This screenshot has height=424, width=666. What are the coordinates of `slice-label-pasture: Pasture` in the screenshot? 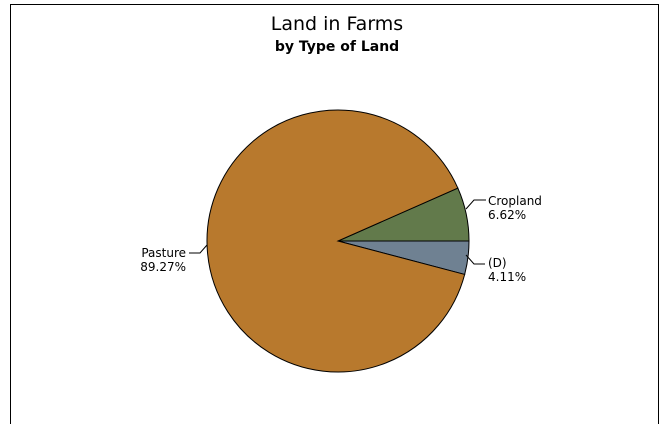 It's located at (163, 253).